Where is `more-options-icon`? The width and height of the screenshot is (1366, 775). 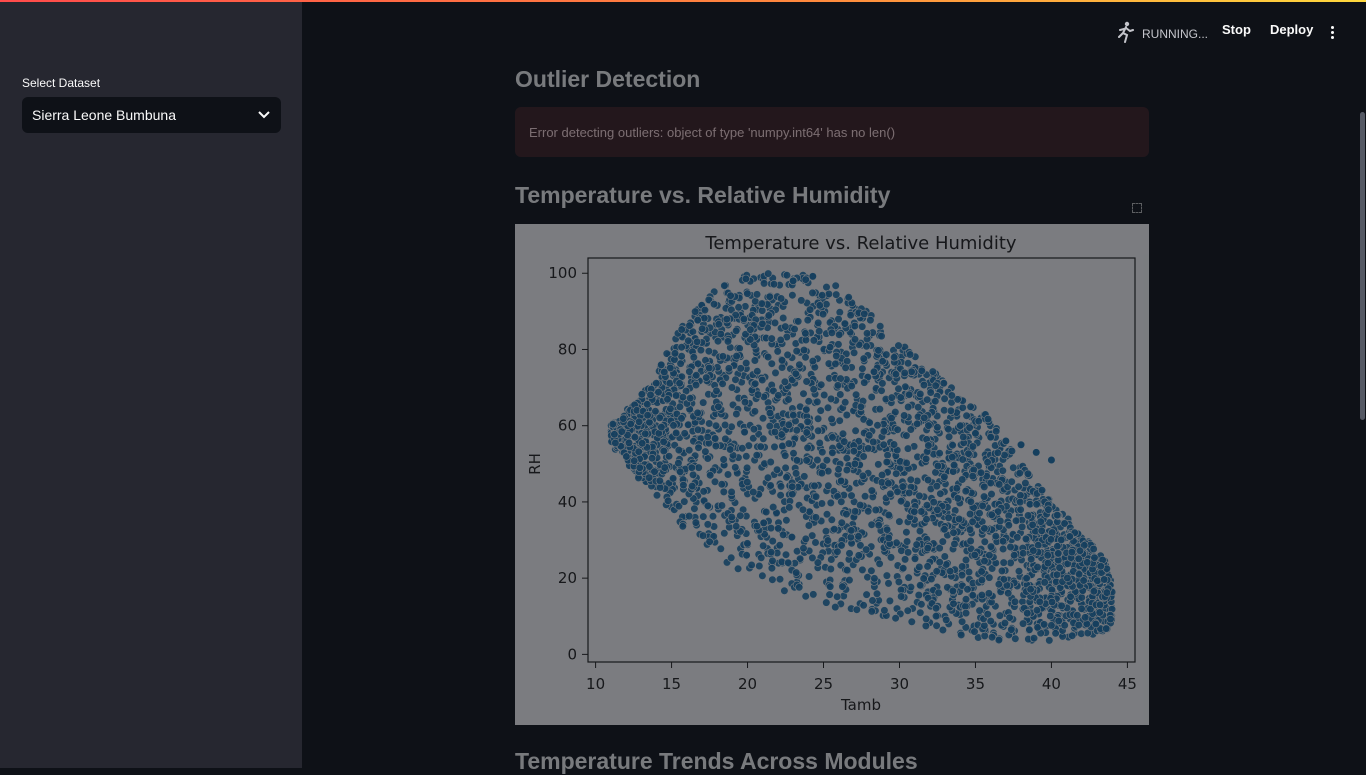 more-options-icon is located at coordinates (1332, 32).